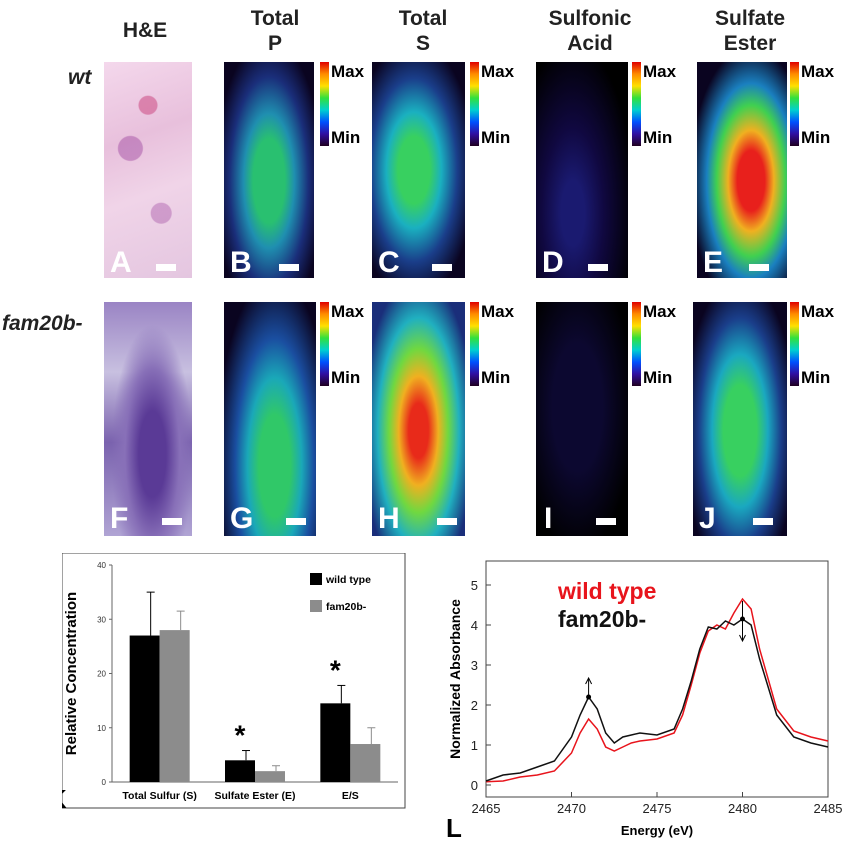 This screenshot has width=848, height=841. Describe the element at coordinates (389, 518) in the screenshot. I see `panel-letter-h: H` at that location.